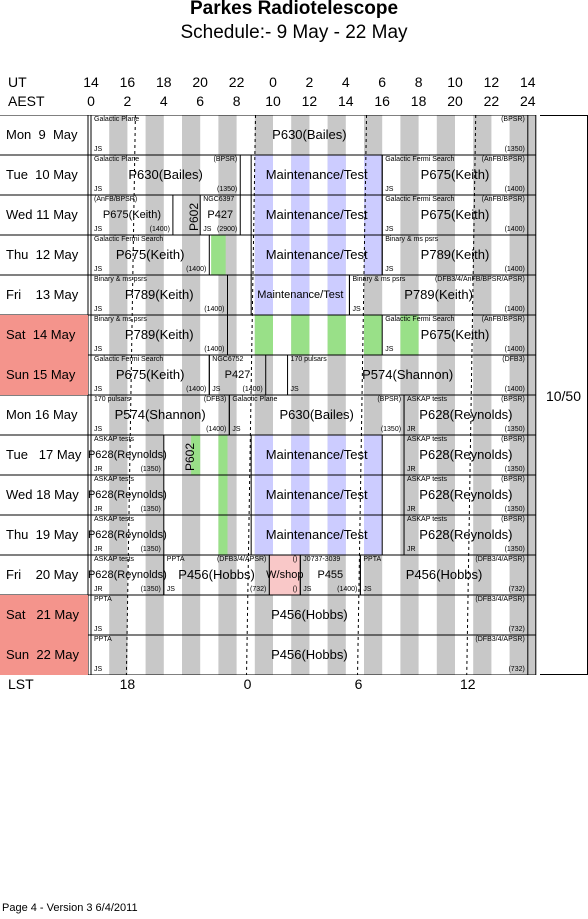 Image resolution: width=588 pixels, height=919 pixels. Describe the element at coordinates (382, 101) in the screenshot. I see `aest-tick-label: 16` at that location.